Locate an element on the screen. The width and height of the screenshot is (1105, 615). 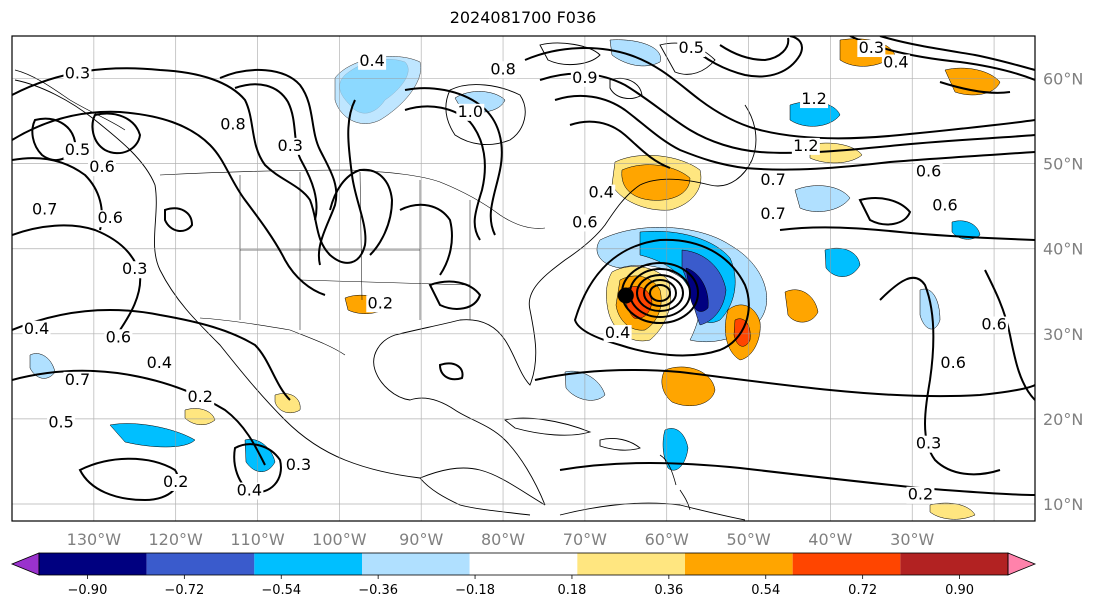
colorbar-level-label: −0.18 is located at coordinates (475, 590).